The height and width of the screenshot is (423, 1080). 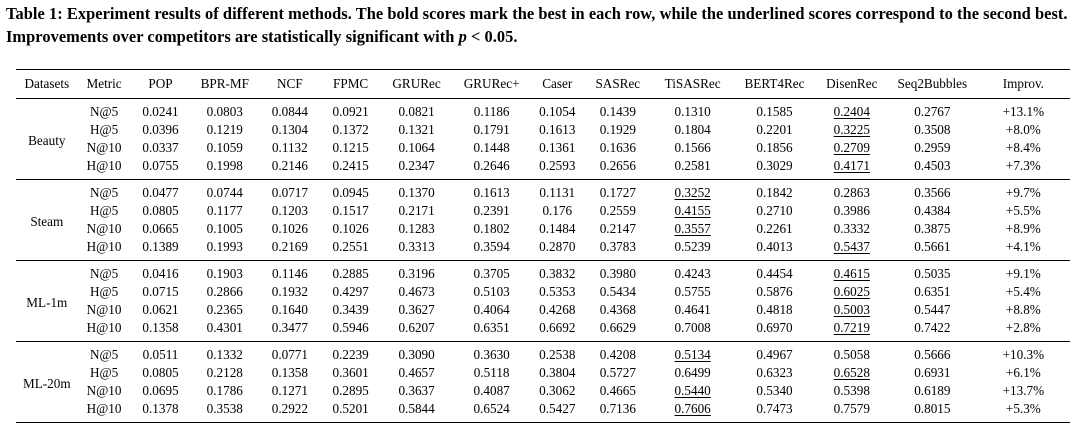 I want to click on second-best-score-cell: 0.5134, so click(x=692, y=354).